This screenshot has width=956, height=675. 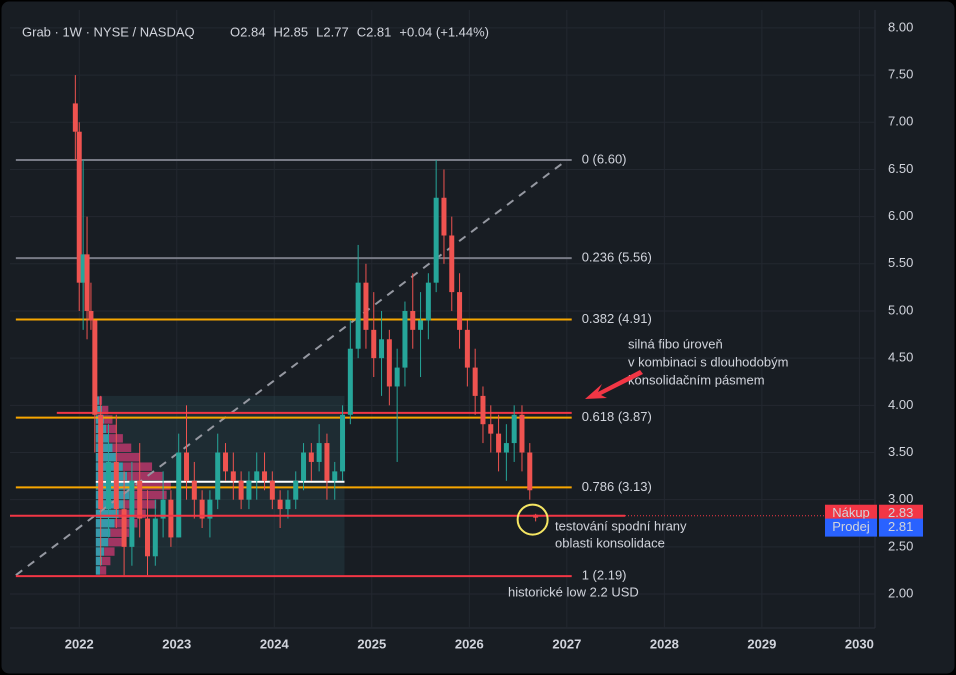 What do you see at coordinates (900, 498) in the screenshot?
I see `y-tick-label: 3.00` at bounding box center [900, 498].